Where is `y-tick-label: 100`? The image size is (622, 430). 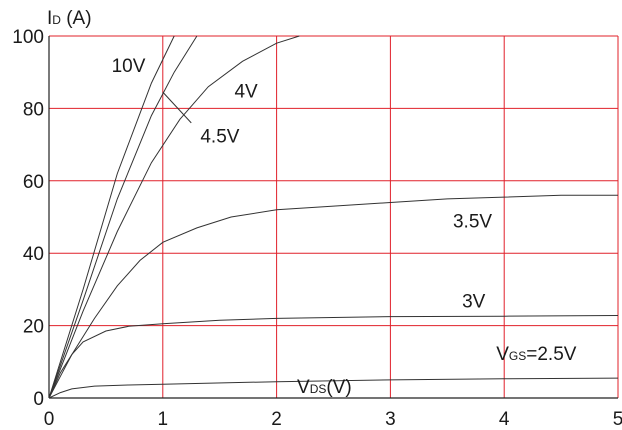
y-tick-label: 100 is located at coordinates (28, 37).